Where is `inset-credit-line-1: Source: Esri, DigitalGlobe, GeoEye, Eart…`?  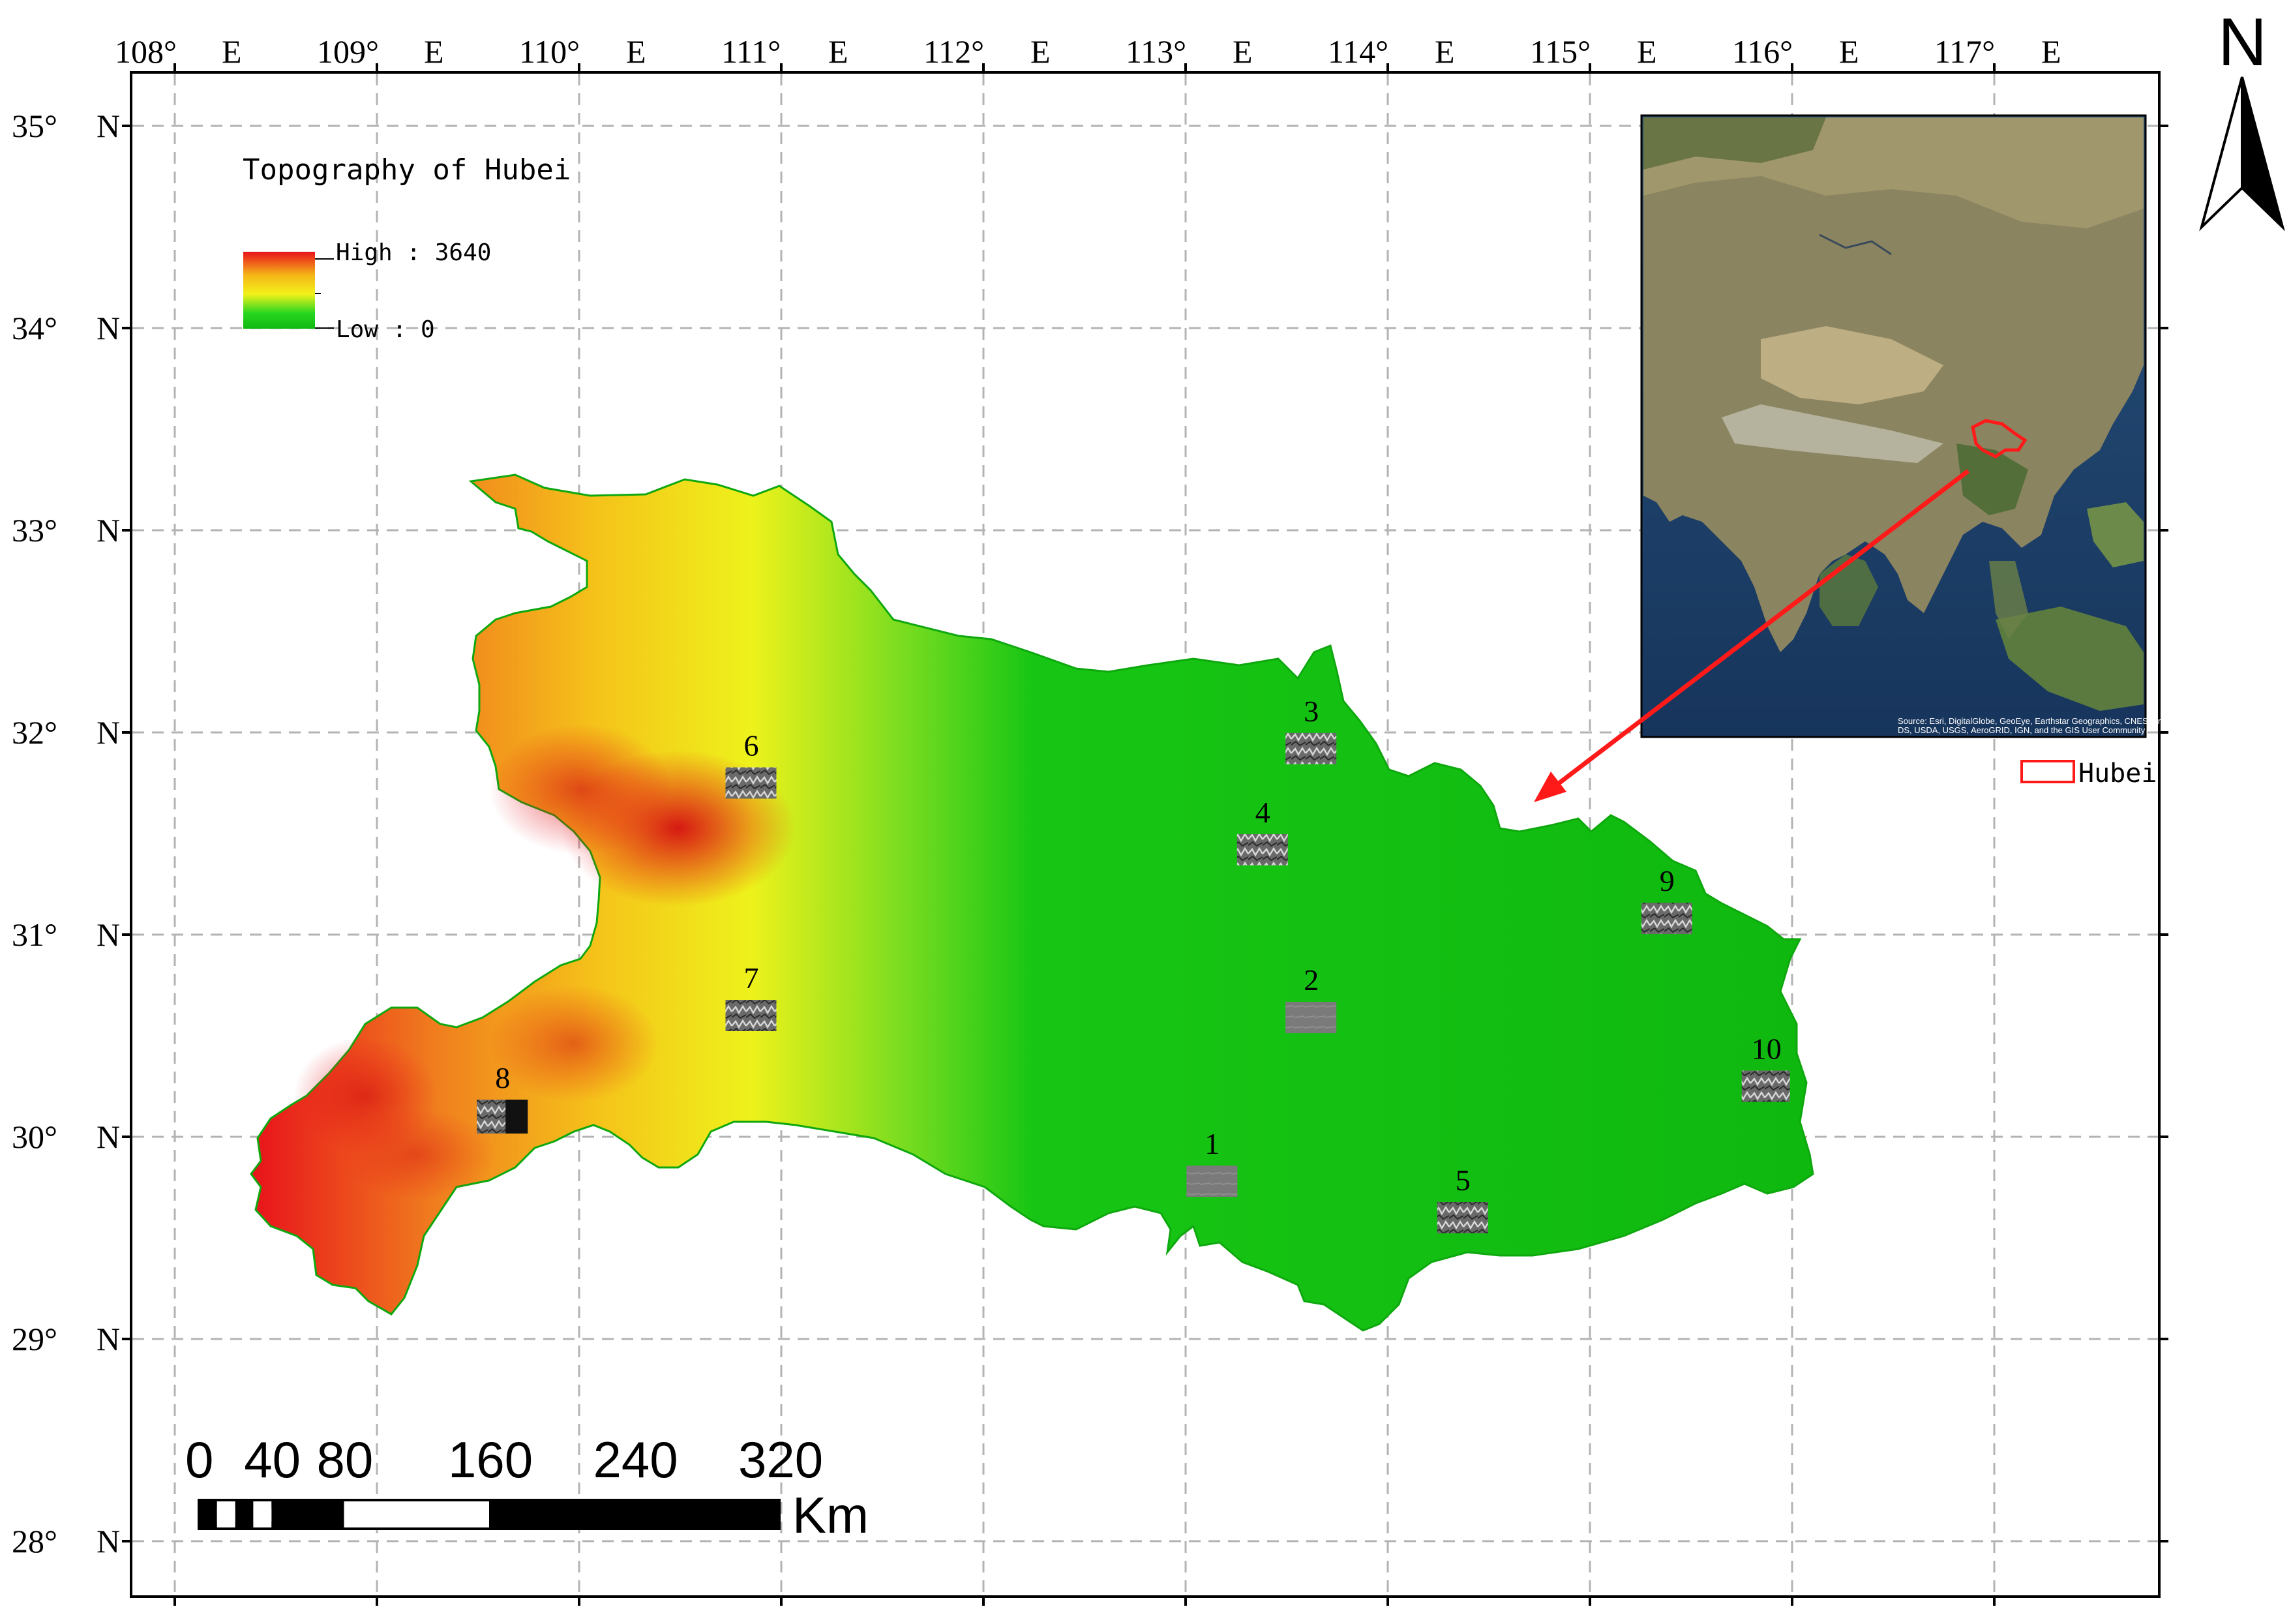
inset-credit-line-1: Source: Esri, DigitalGlobe, GeoEye, Eart… is located at coordinates (2036, 721).